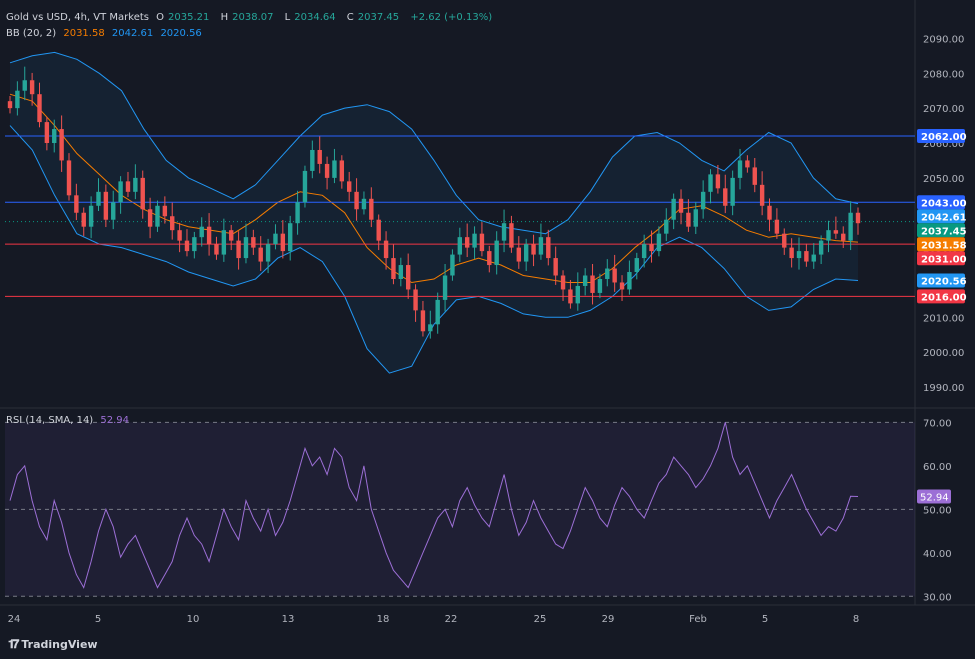 This screenshot has height=659, width=975. I want to click on tradingview-icon: 𝟏𝟕, so click(13, 644).